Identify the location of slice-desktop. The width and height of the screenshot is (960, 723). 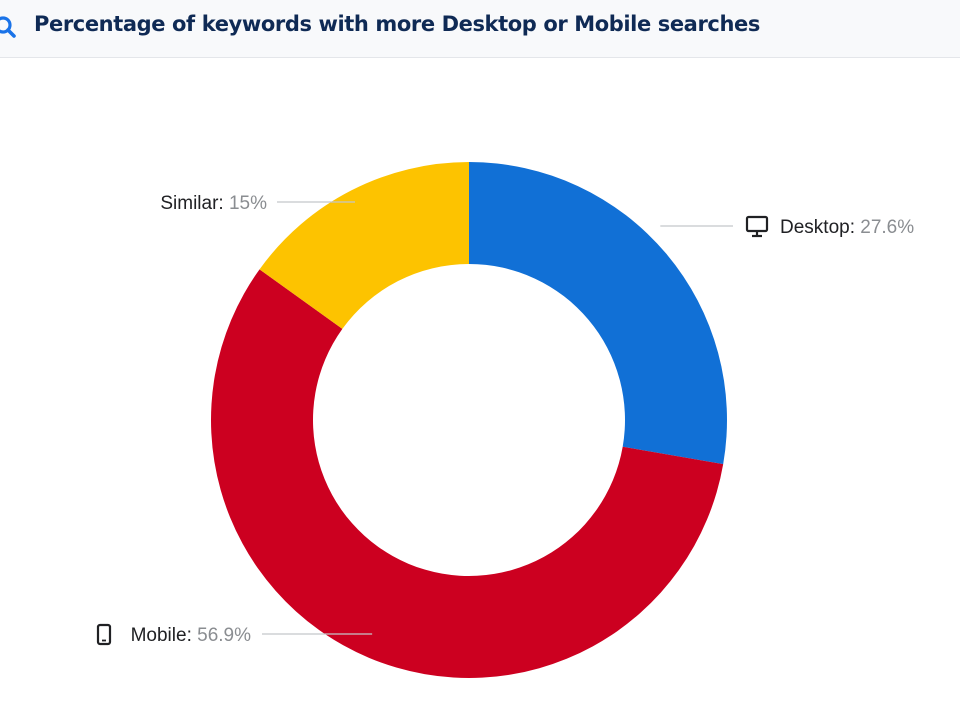
(598, 313).